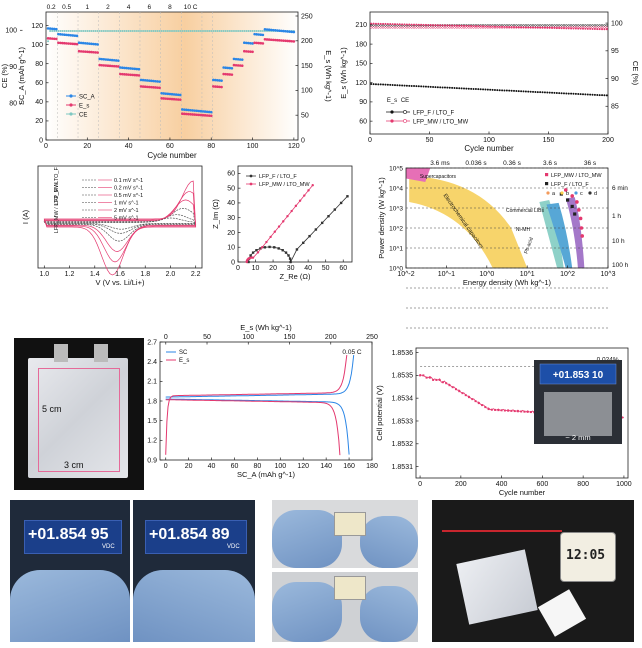 The image size is (642, 648). Describe the element at coordinates (298, 230) in the screenshot. I see `eis-line-f` at that location.